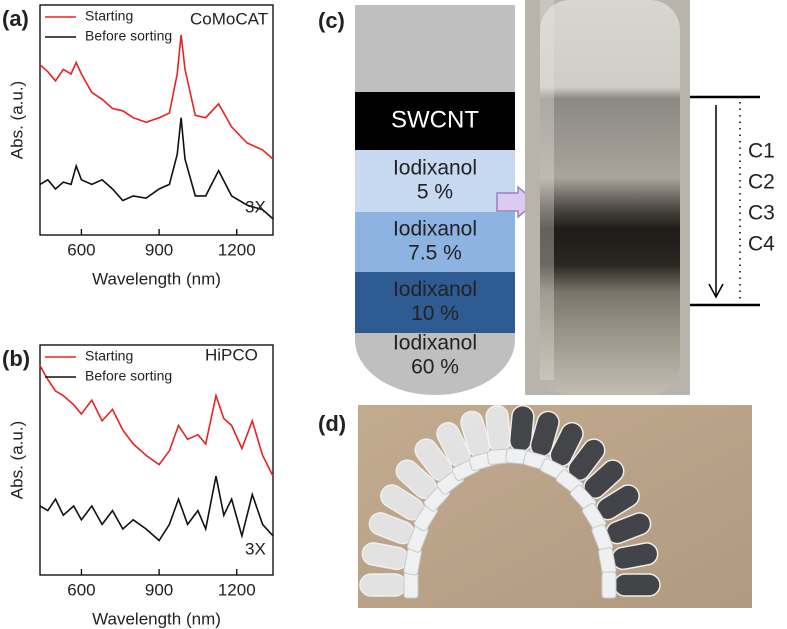 The width and height of the screenshot is (787, 629). I want to click on glass-shine, so click(547, 190).